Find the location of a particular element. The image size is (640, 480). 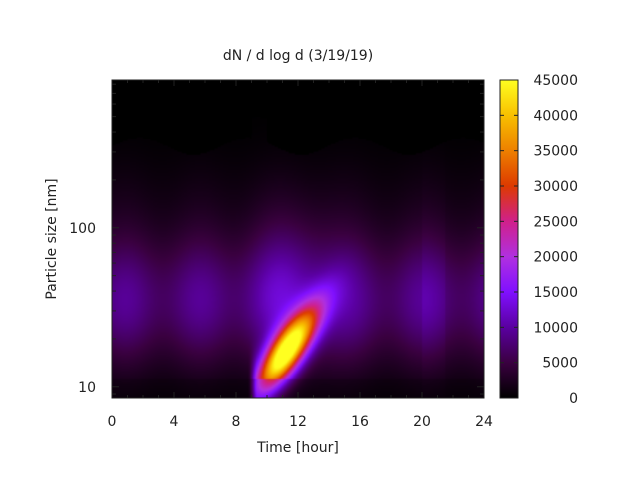

chart-title: dN / d log d (3/19/19) is located at coordinates (298, 56).